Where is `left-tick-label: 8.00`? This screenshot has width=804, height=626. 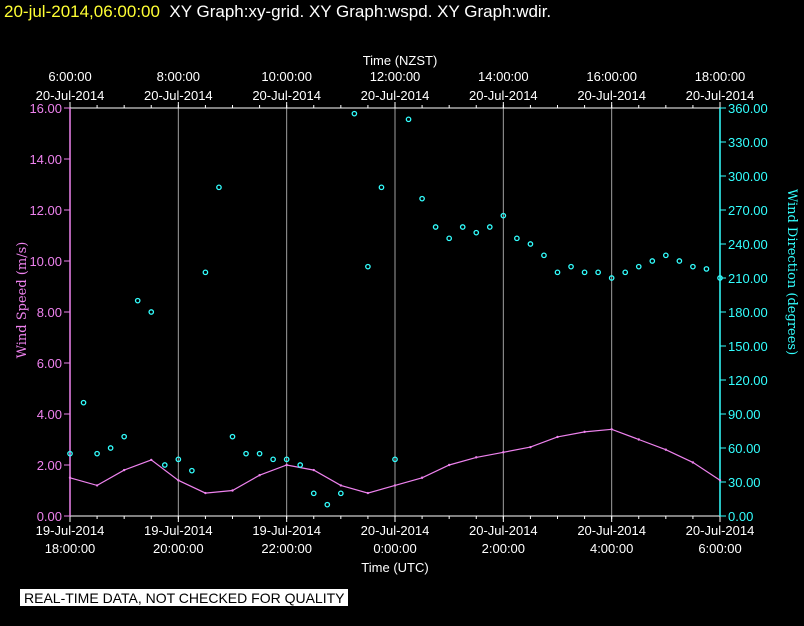
left-tick-label: 8.00 is located at coordinates (49, 312).